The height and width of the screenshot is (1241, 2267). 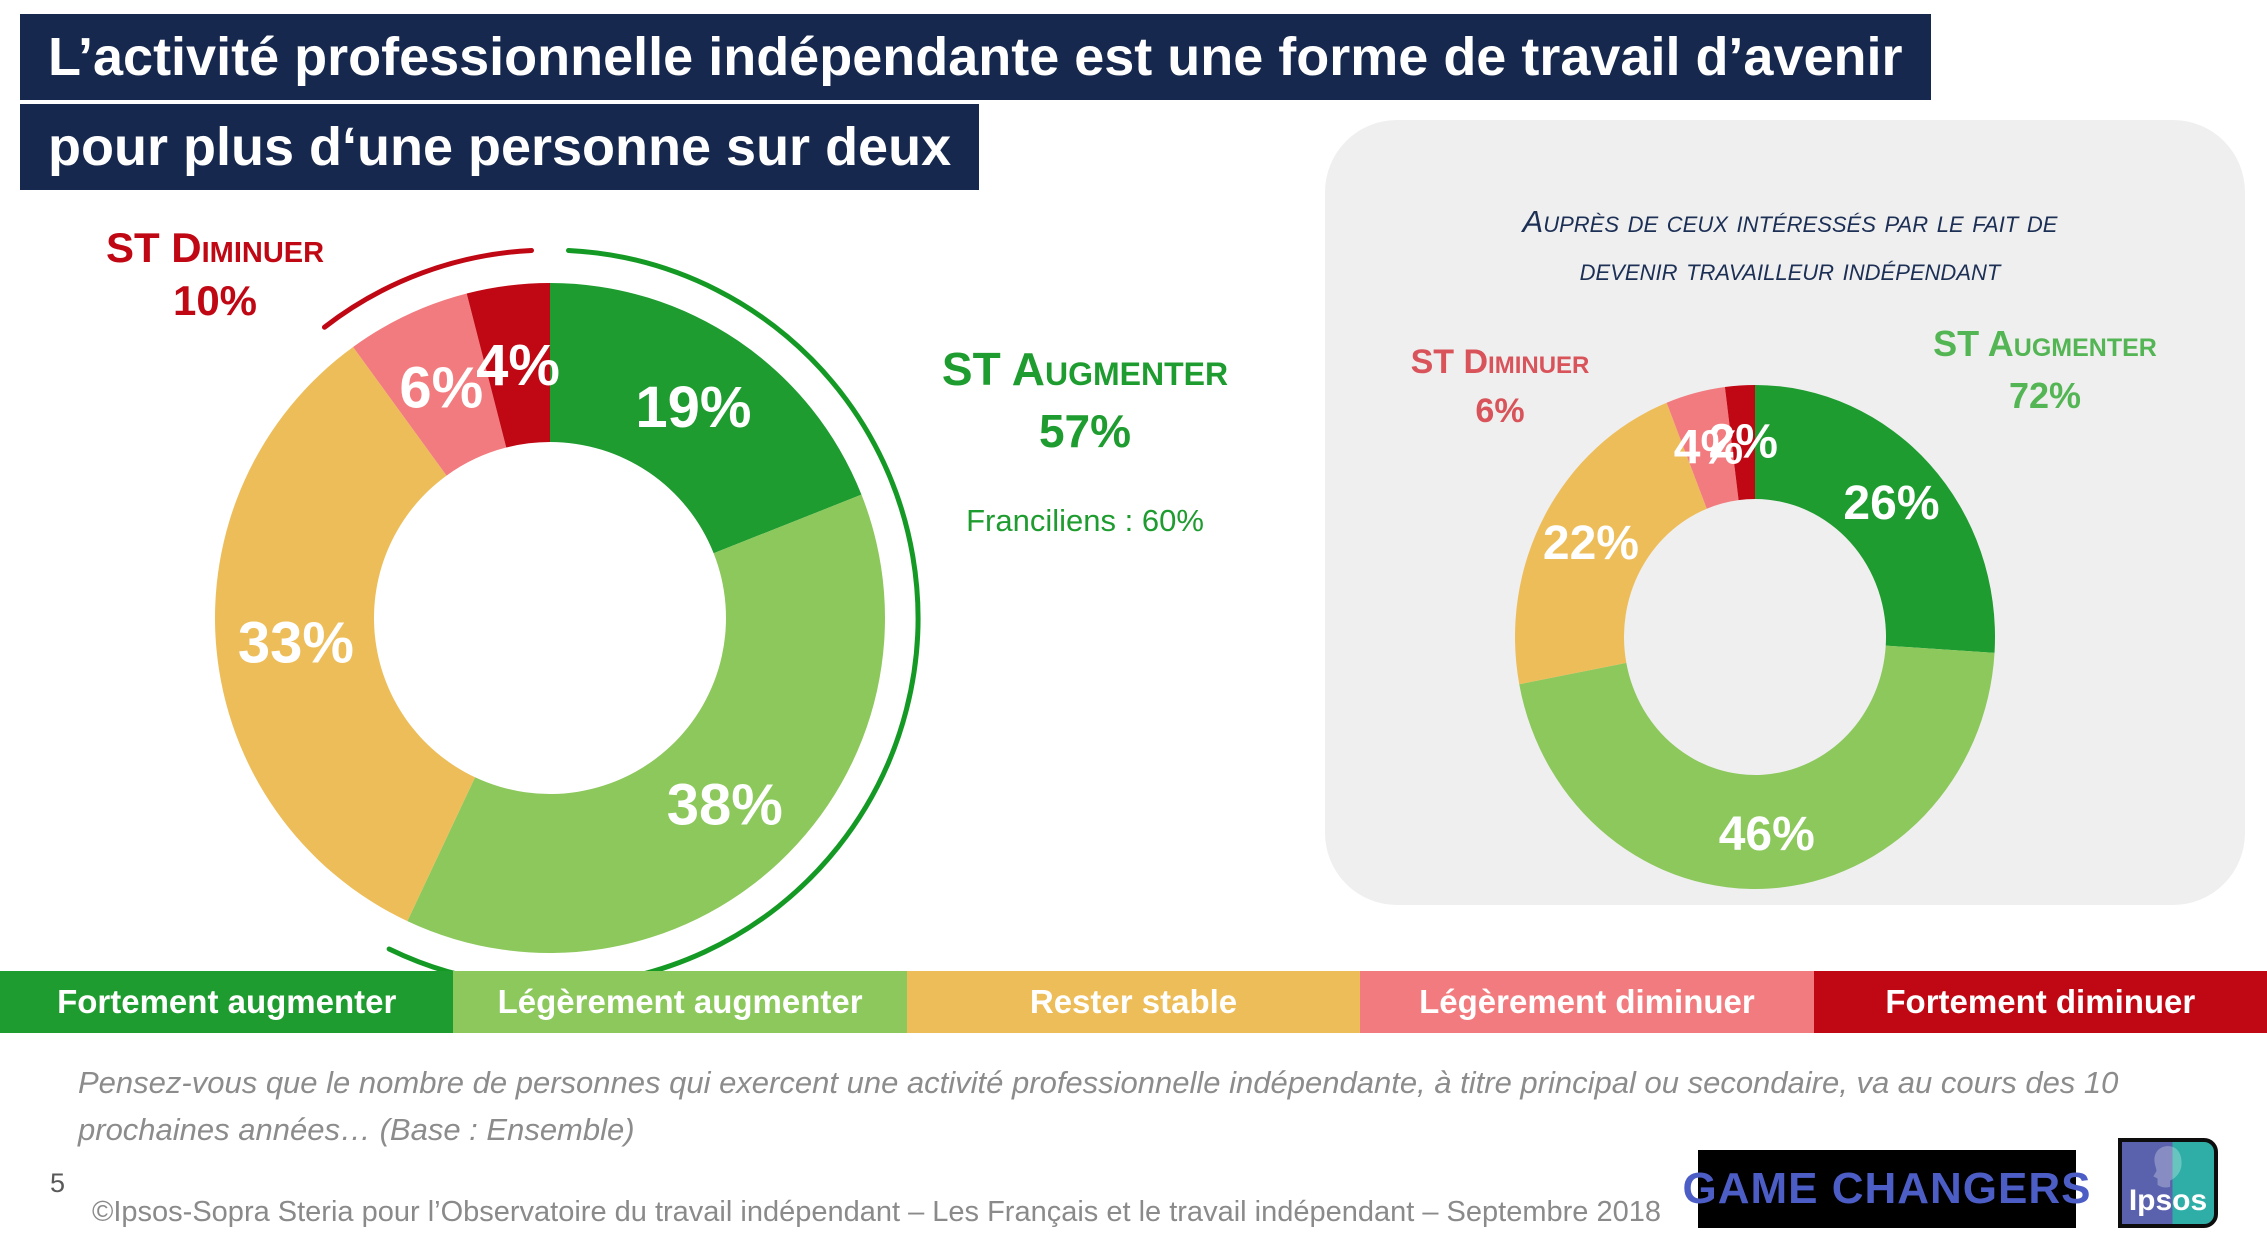 What do you see at coordinates (2168, 1200) in the screenshot?
I see `ipsos-text: Ipsos` at bounding box center [2168, 1200].